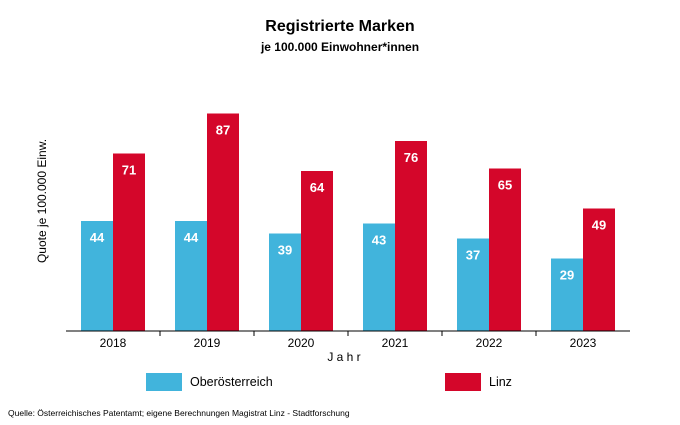  I want to click on legend-swatch-oberoesterreich, so click(164, 382).